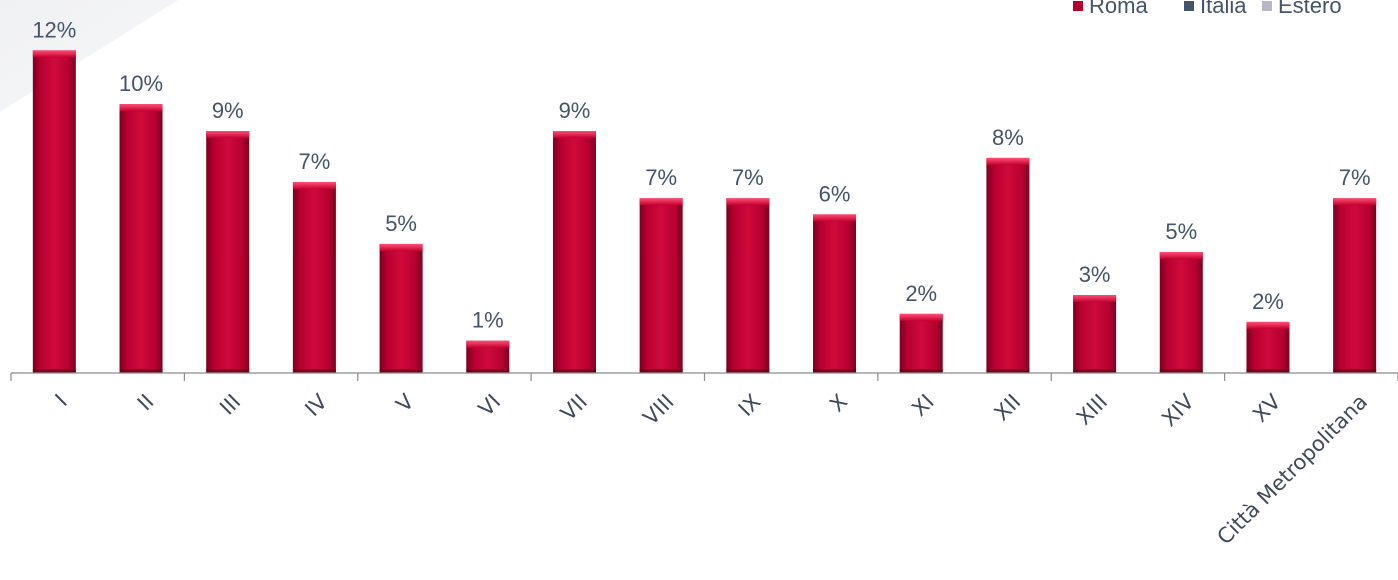 This screenshot has width=1398, height=580. I want to click on tick-marks, so click(704, 377).